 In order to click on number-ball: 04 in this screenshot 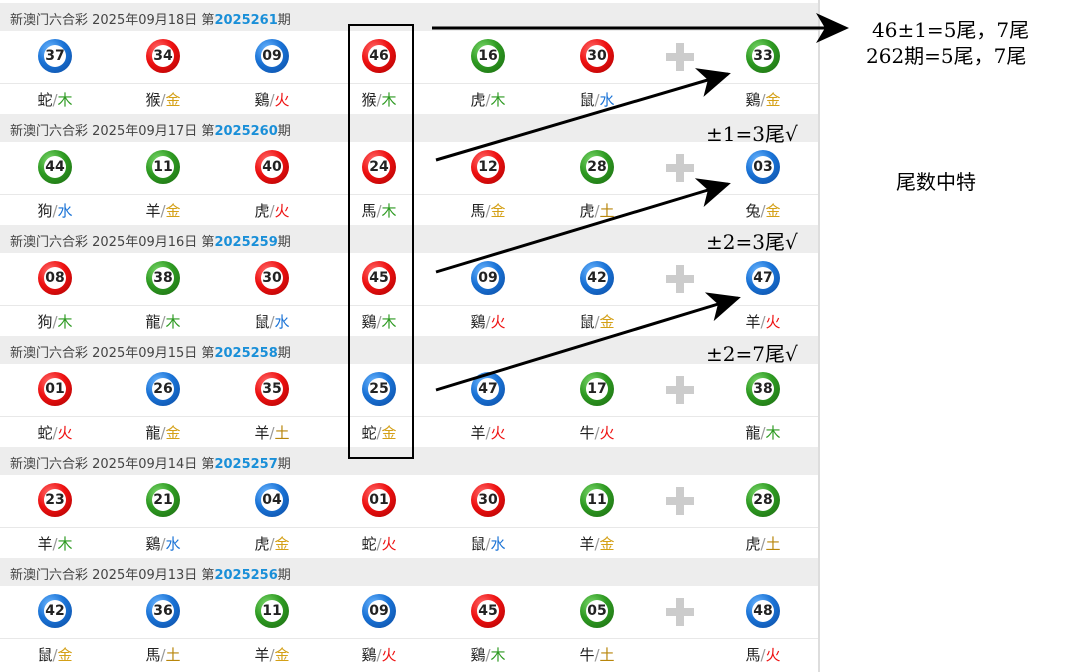, I will do `click(272, 500)`.